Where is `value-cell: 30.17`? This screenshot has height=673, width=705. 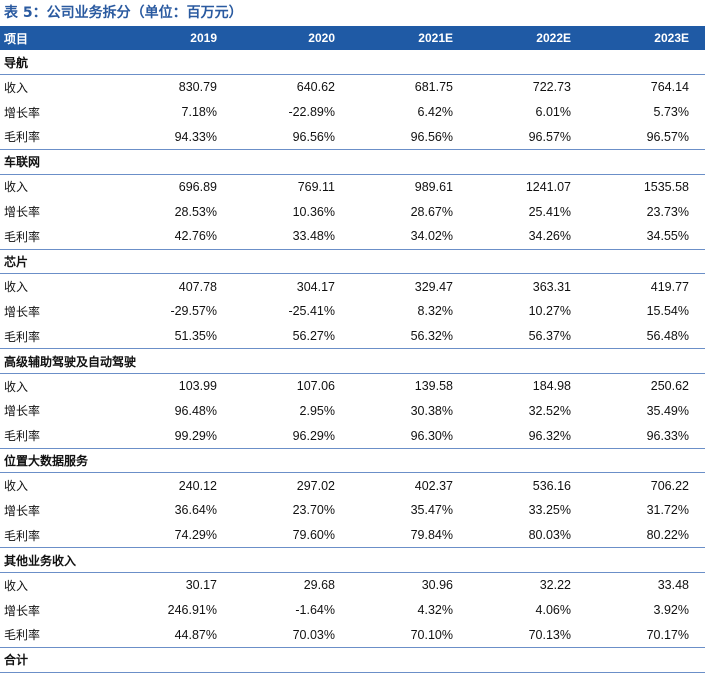 value-cell: 30.17 is located at coordinates (201, 585).